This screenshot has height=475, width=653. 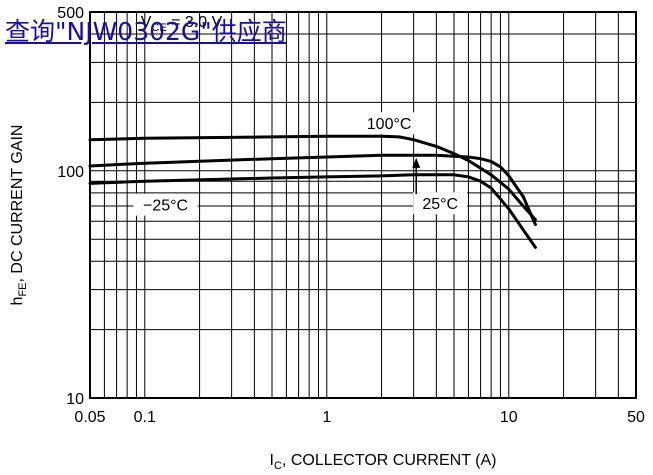 What do you see at coordinates (326, 417) in the screenshot?
I see `x-tick-label: 1` at bounding box center [326, 417].